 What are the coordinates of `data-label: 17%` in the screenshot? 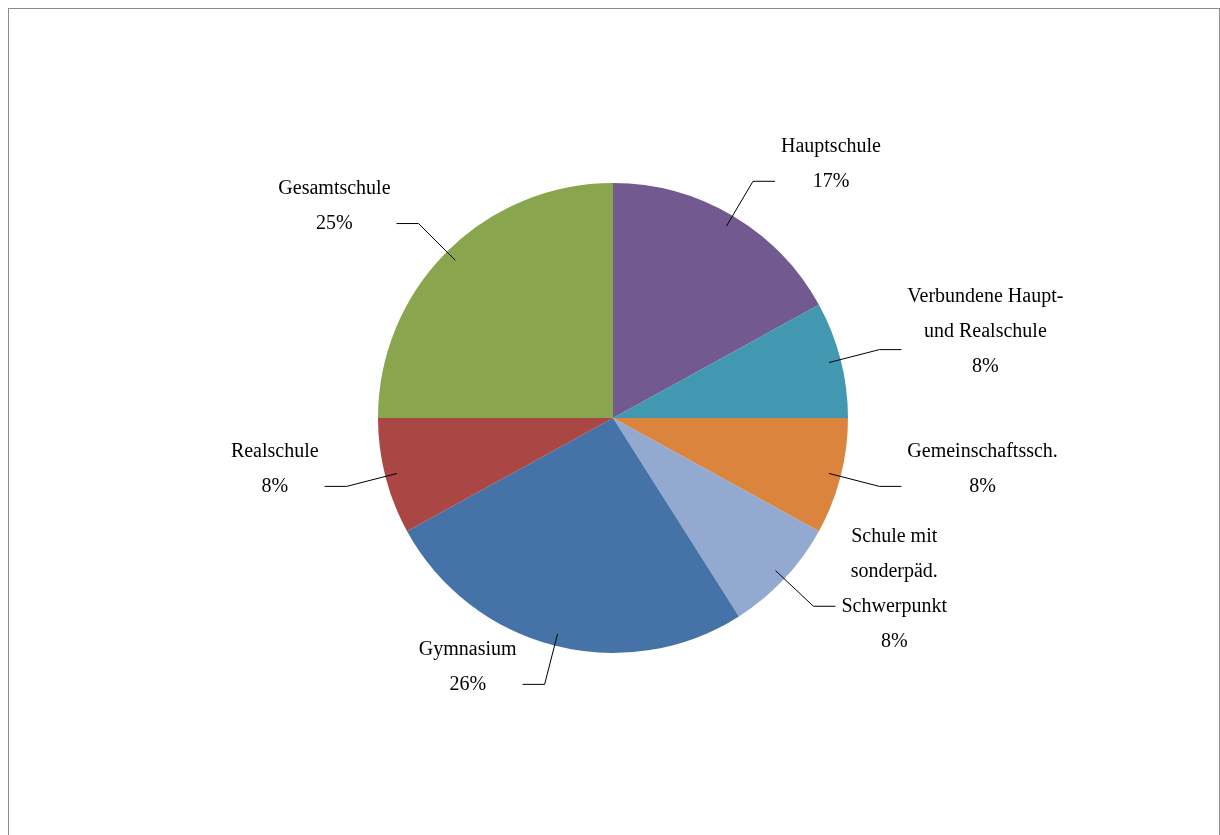 It's located at (831, 179).